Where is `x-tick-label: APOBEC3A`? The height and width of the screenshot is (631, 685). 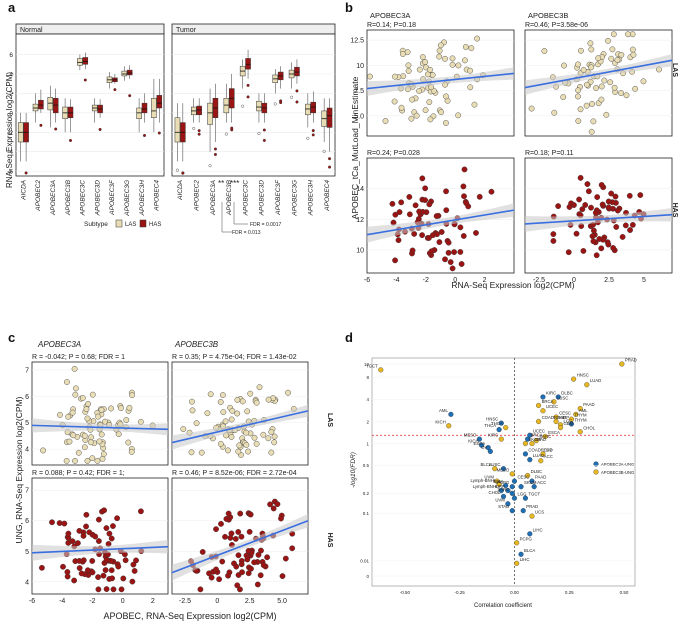
x-tick-label: APOBEC3A is located at coordinates (53, 198).